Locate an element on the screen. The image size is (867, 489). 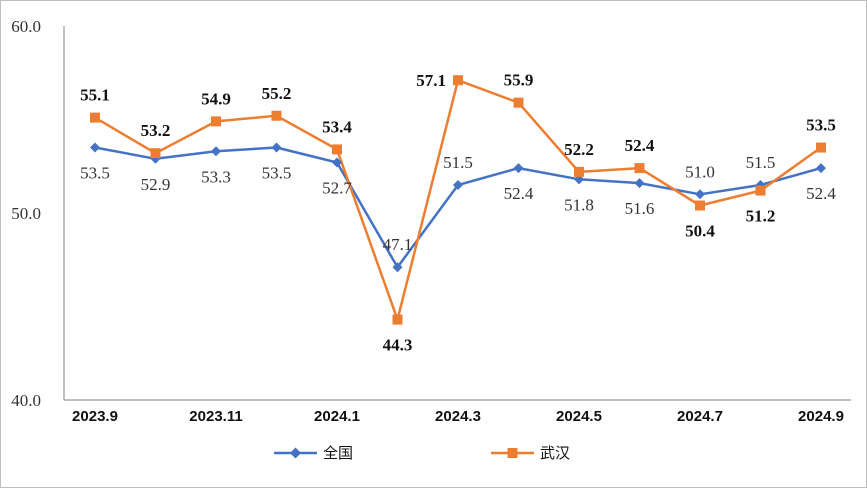
series-1-data-label-9: 52.4 is located at coordinates (640, 145).